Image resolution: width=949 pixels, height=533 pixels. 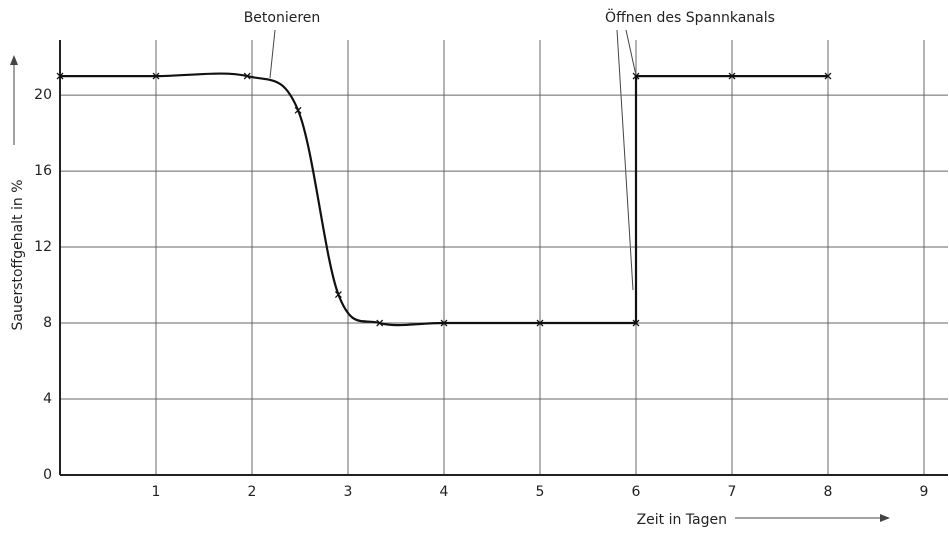 What do you see at coordinates (43, 171) in the screenshot?
I see `y-tick-label: 16` at bounding box center [43, 171].